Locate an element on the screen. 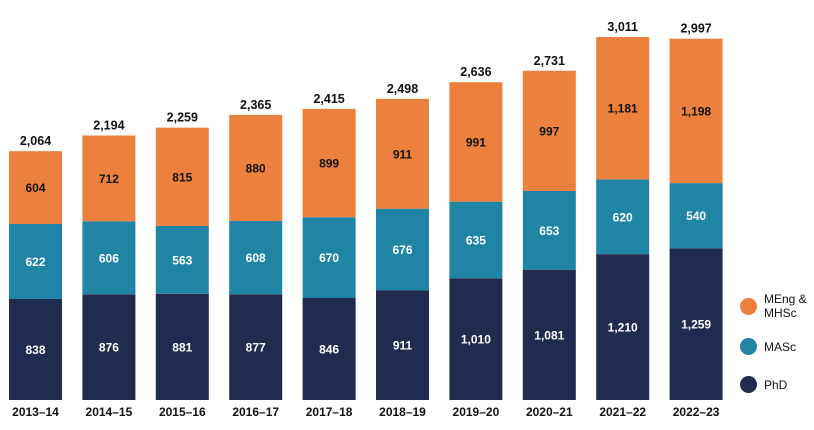 This screenshot has height=430, width=814. x-tick-label-7: 2020–21 is located at coordinates (549, 412).